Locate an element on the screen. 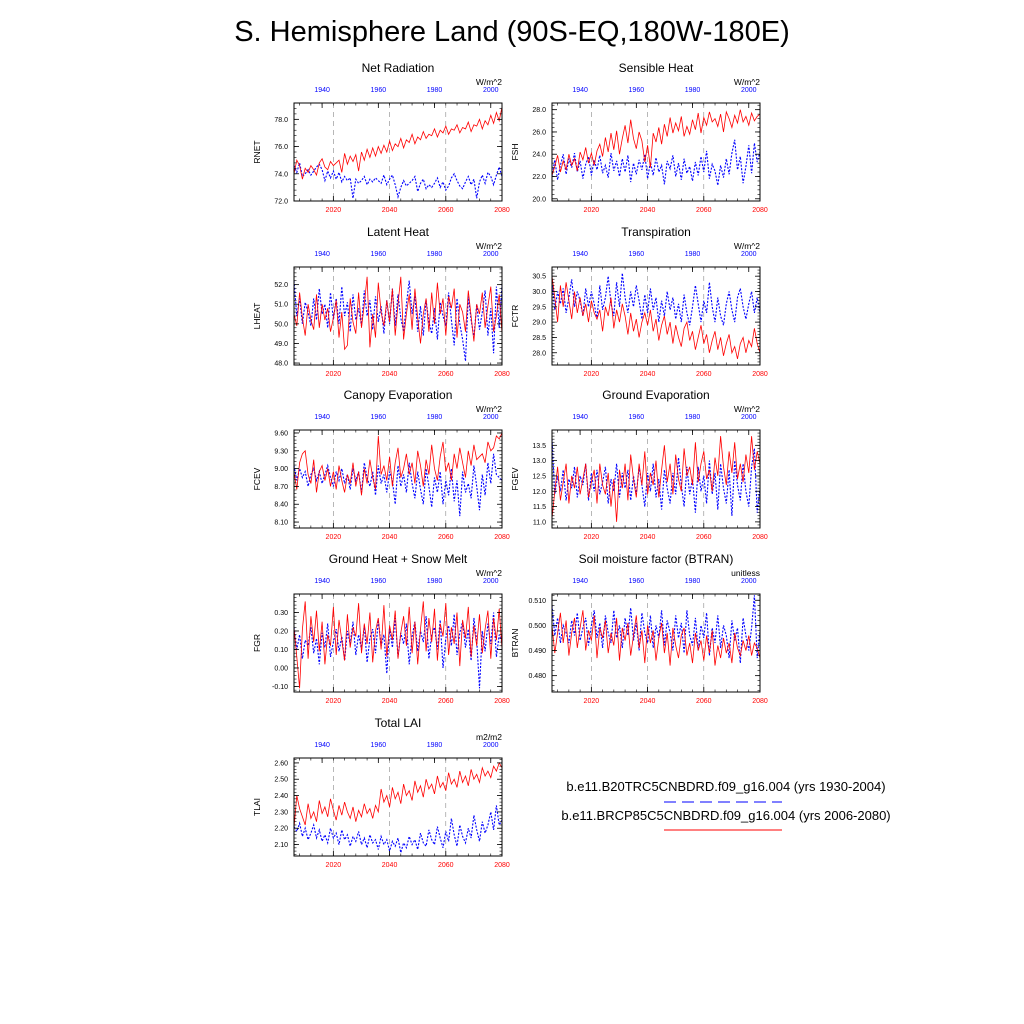 The image size is (1024, 1024). y-tick-label: 2.40 is located at coordinates (281, 796).